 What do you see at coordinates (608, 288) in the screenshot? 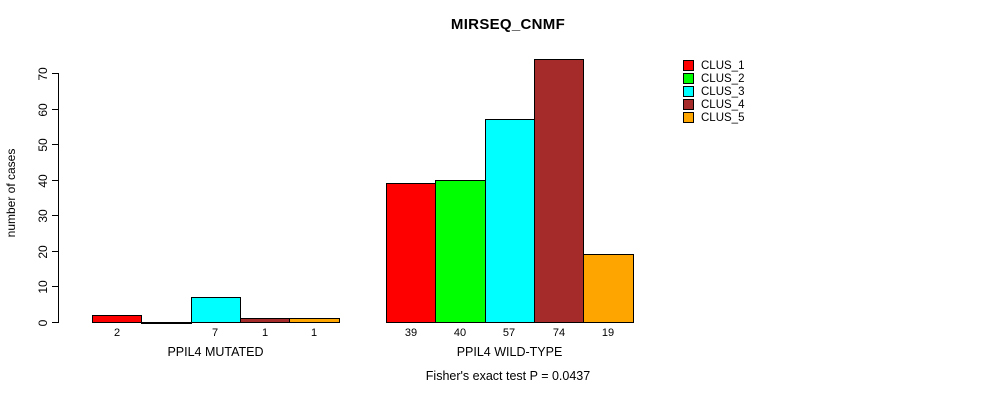
I see `bar-clus_5-wildtype` at bounding box center [608, 288].